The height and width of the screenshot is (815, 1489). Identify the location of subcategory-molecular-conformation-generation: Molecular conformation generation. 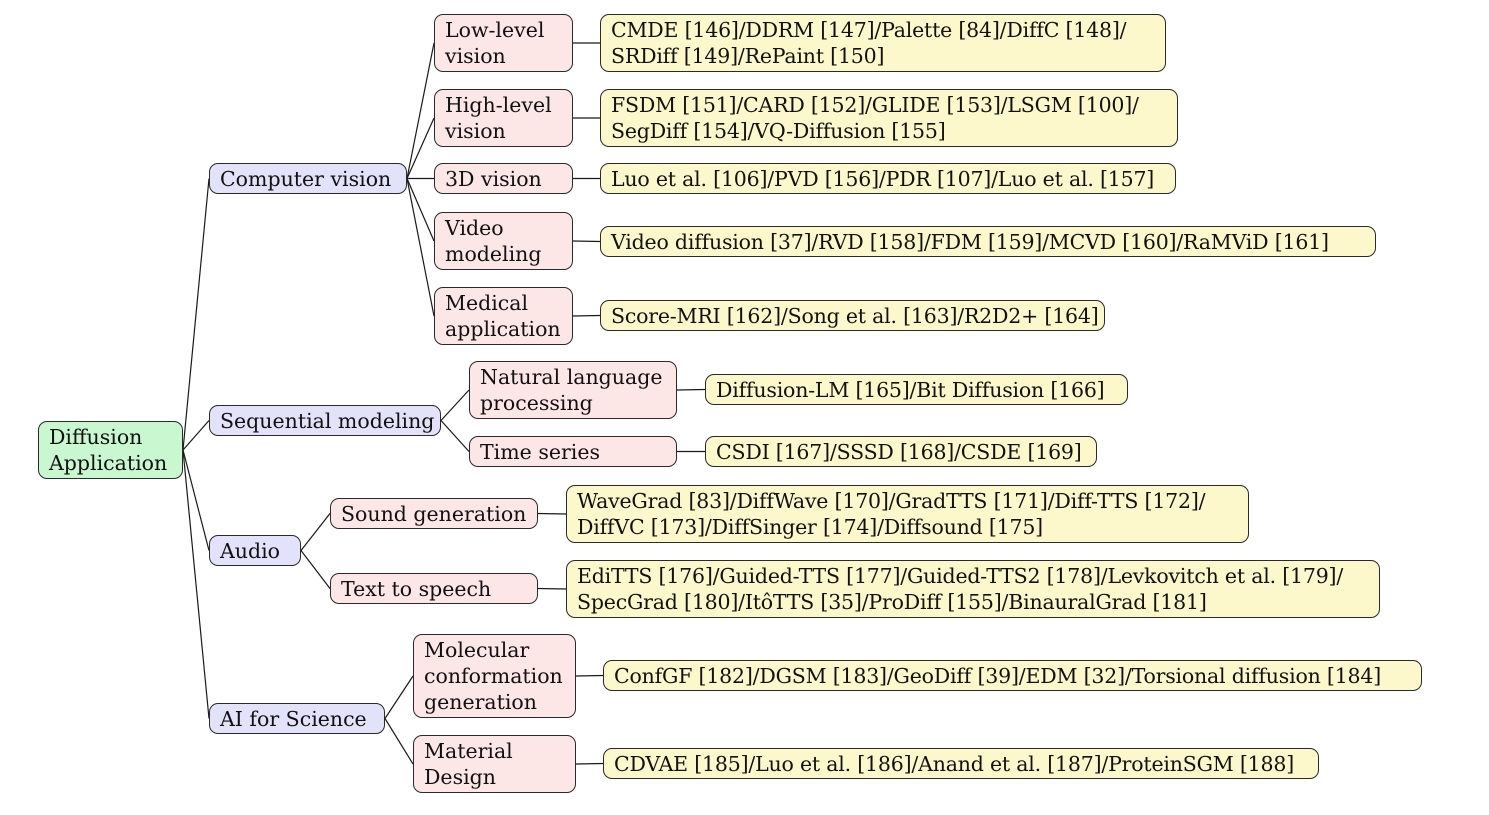
(494, 676).